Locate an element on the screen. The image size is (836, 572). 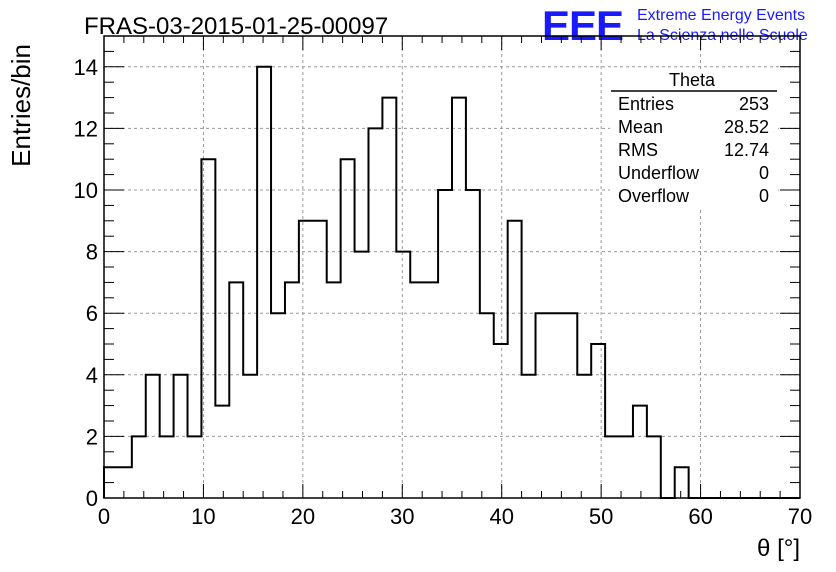
y-tick-label: 0 is located at coordinates (92, 498).